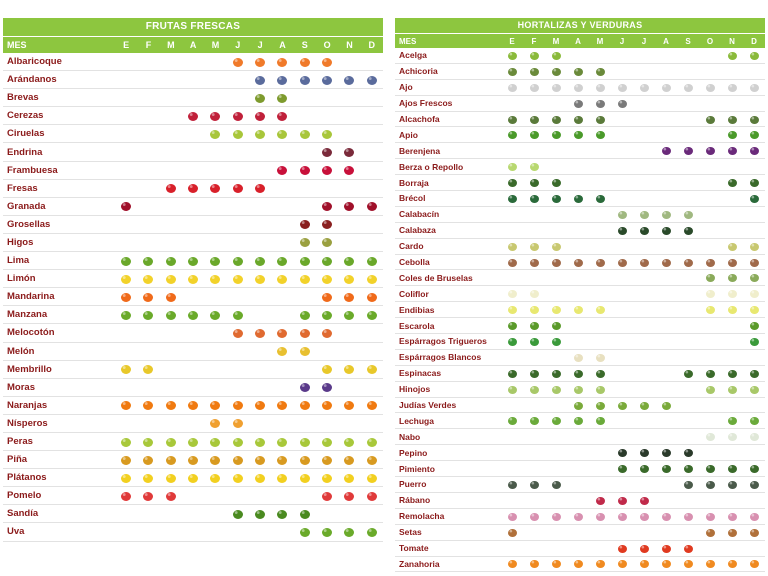  What do you see at coordinates (732, 41) in the screenshot?
I see `month-label: N` at bounding box center [732, 41].